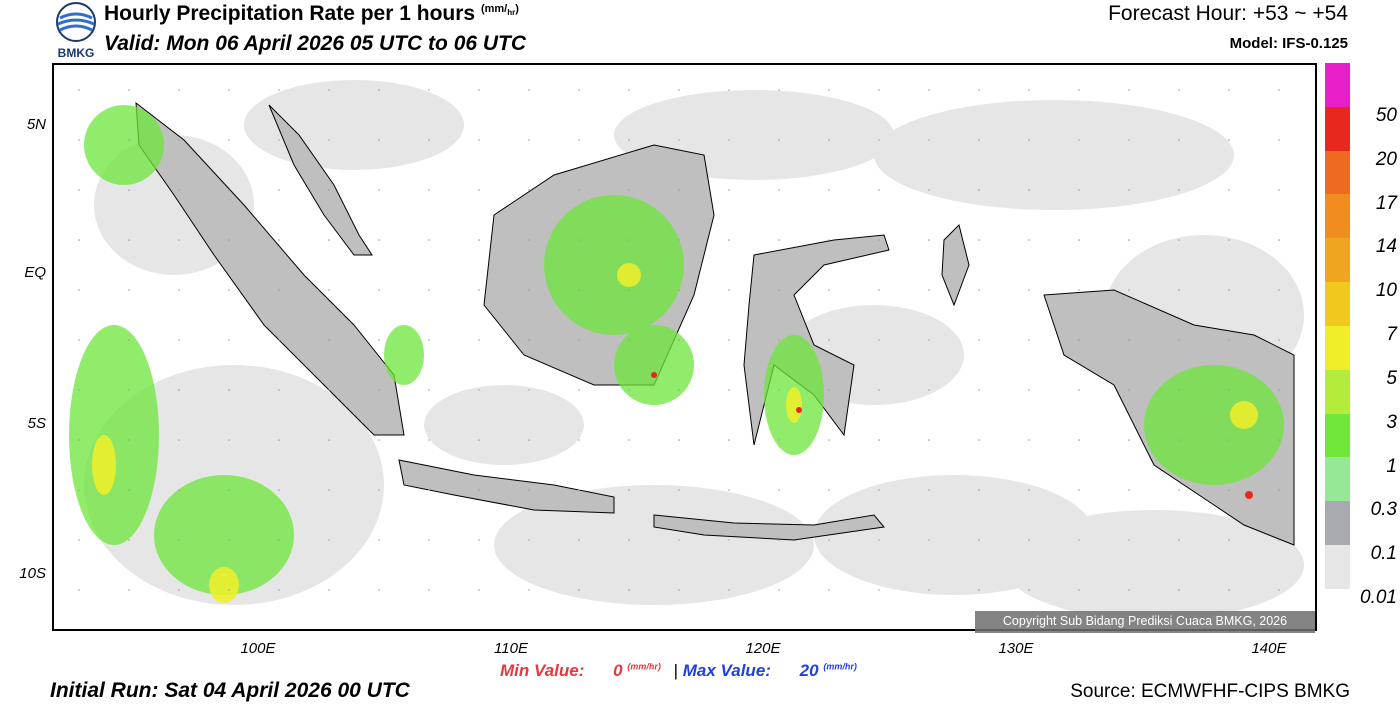  What do you see at coordinates (230, 690) in the screenshot?
I see `initial-run: Initial Run: Sat 04 April 2026 00 UTC` at bounding box center [230, 690].